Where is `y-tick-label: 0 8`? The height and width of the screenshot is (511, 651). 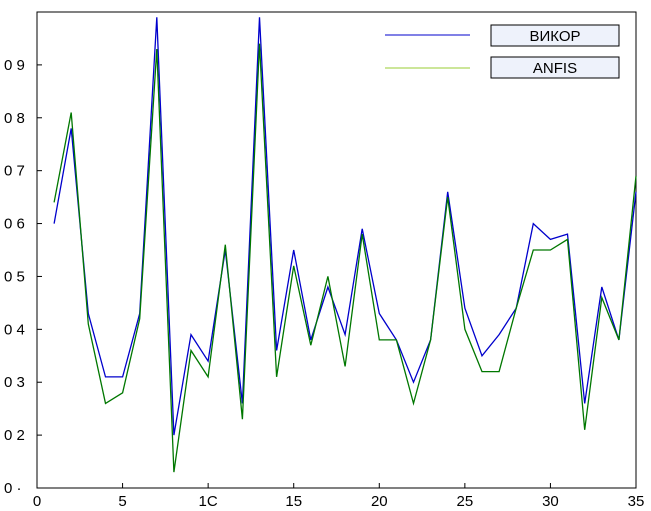 y-tick-label: 0 8 is located at coordinates (14, 118).